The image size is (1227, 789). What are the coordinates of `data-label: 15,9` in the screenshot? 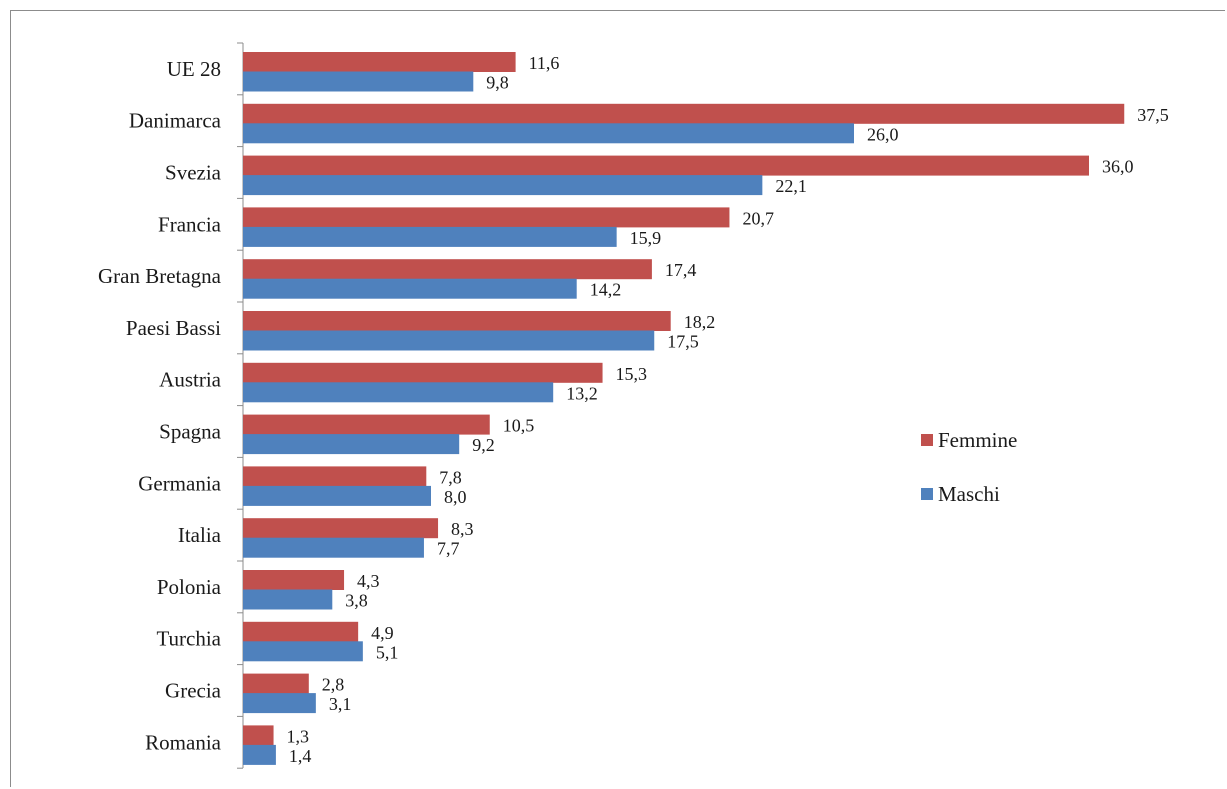 It's located at (646, 238).